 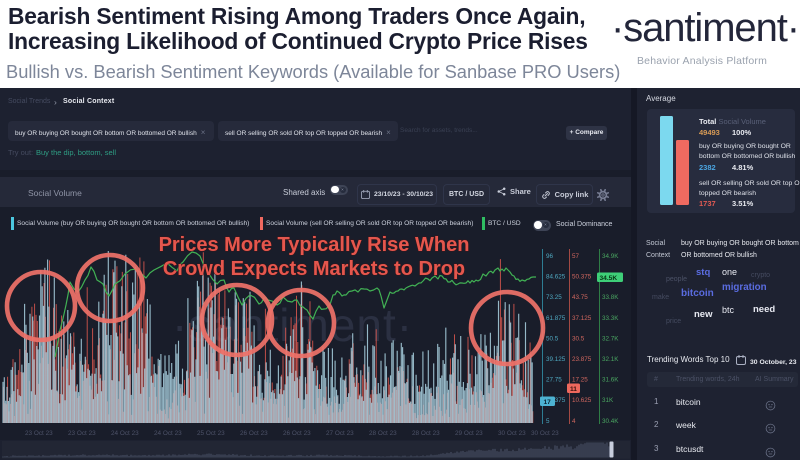 What do you see at coordinates (610, 359) in the screenshot?
I see `svg-text: 32.1K` at bounding box center [610, 359].